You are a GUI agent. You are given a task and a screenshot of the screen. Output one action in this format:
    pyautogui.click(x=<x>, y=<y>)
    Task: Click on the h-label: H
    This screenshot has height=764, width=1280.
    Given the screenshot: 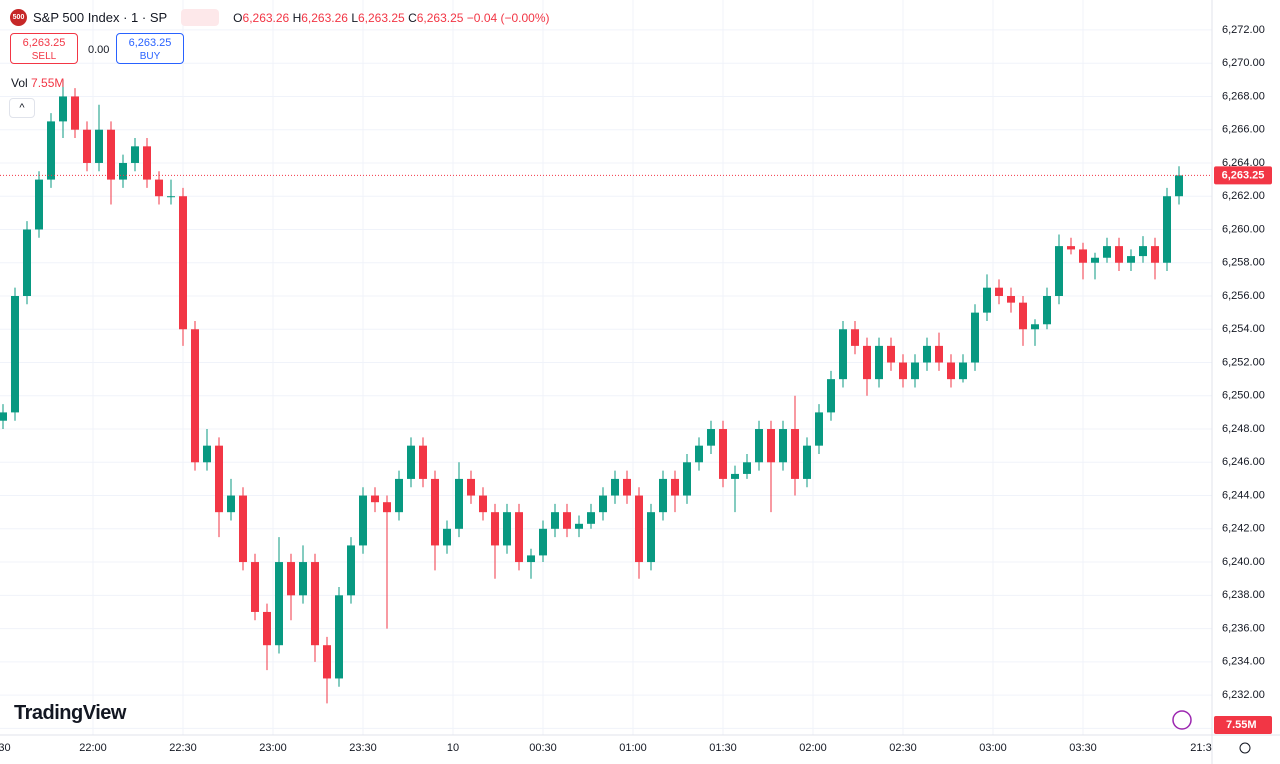 What is the action you would take?
    pyautogui.click(x=297, y=17)
    